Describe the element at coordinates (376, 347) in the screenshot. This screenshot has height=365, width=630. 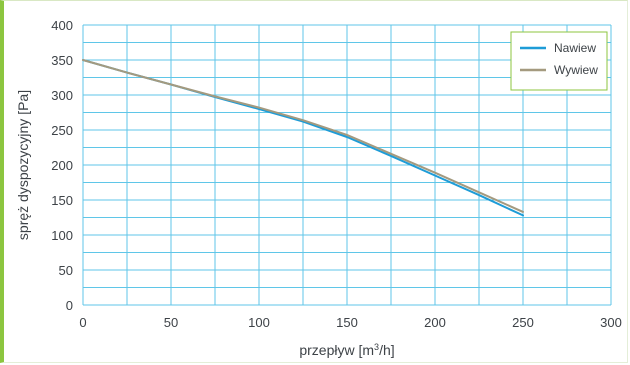
I see `x-axis-title-superscript: 3` at that location.